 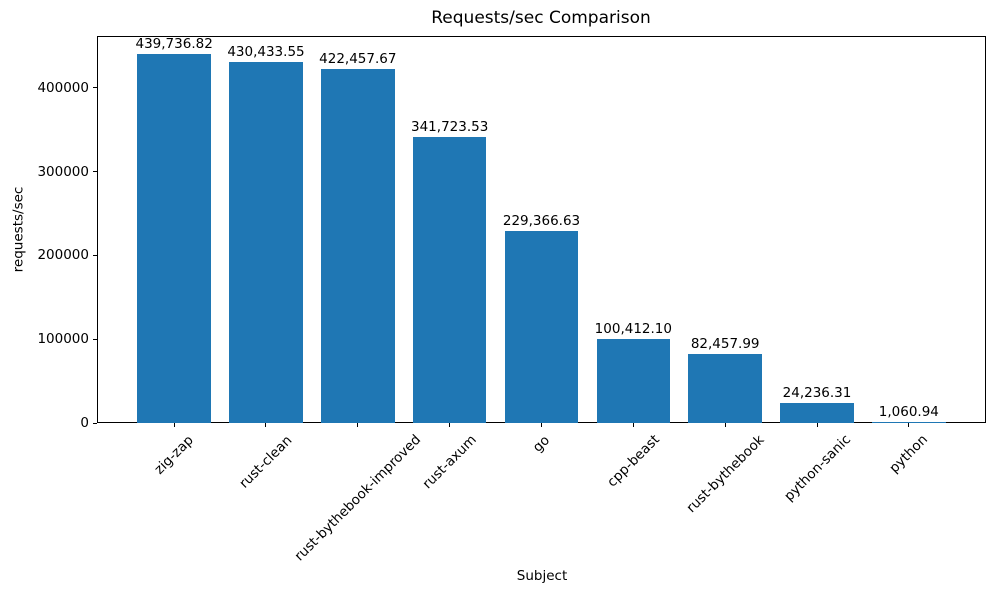 What do you see at coordinates (63, 255) in the screenshot?
I see `y-tick-label: 200000` at bounding box center [63, 255].